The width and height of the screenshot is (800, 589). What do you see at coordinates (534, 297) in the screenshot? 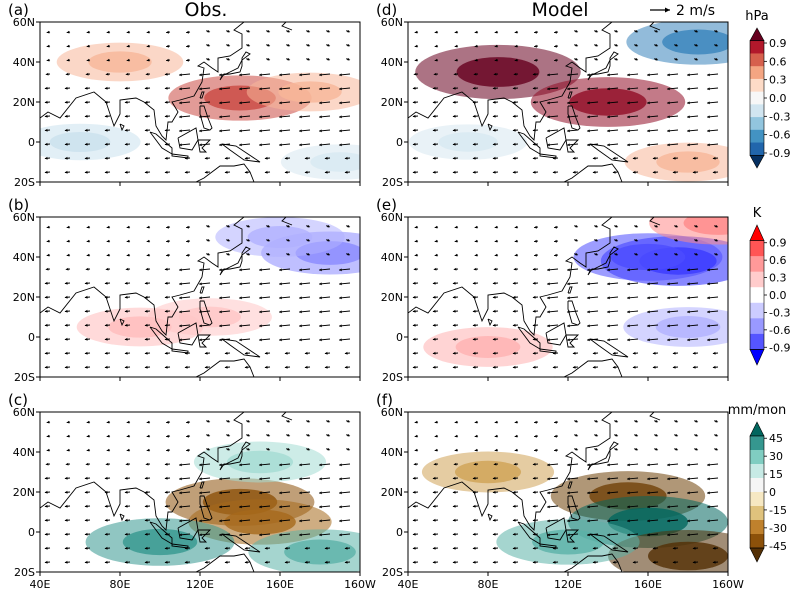
I see `coastlines` at bounding box center [534, 297].